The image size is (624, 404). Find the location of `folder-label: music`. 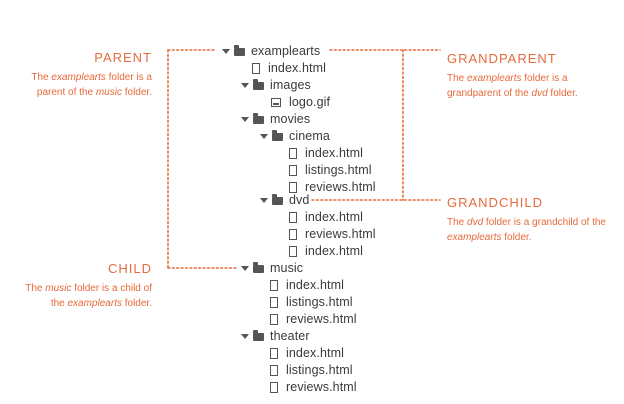

folder-label: music is located at coordinates (287, 268).